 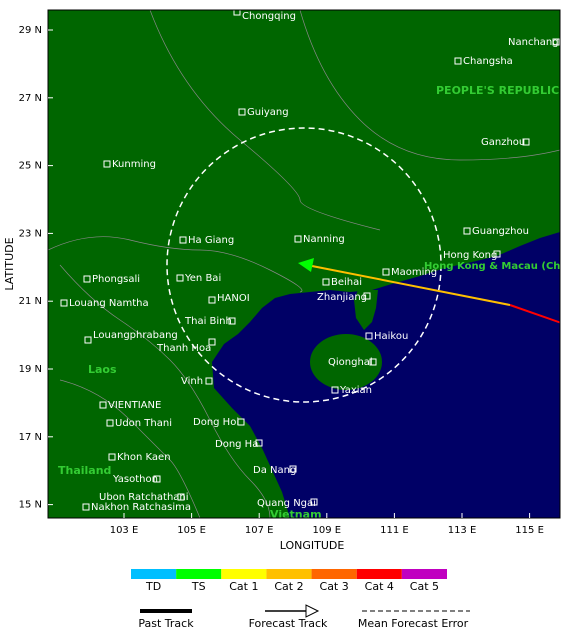 What do you see at coordinates (274, 470) in the screenshot?
I see `city-label: Da Nang` at bounding box center [274, 470].